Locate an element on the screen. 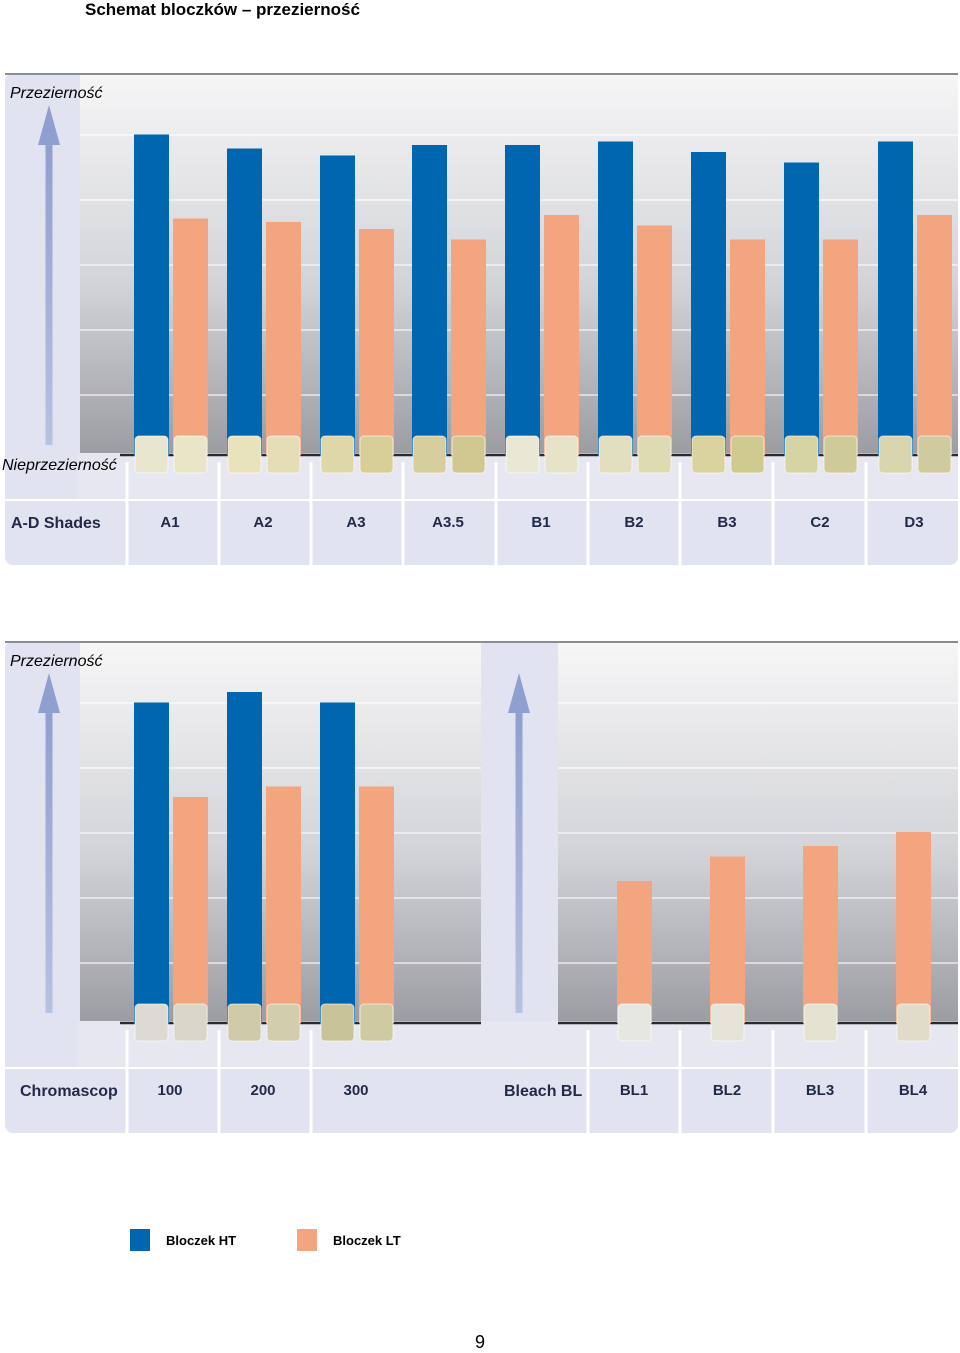 Image resolution: width=960 pixels, height=1353 pixels. bar-lt-A1 is located at coordinates (190, 336).